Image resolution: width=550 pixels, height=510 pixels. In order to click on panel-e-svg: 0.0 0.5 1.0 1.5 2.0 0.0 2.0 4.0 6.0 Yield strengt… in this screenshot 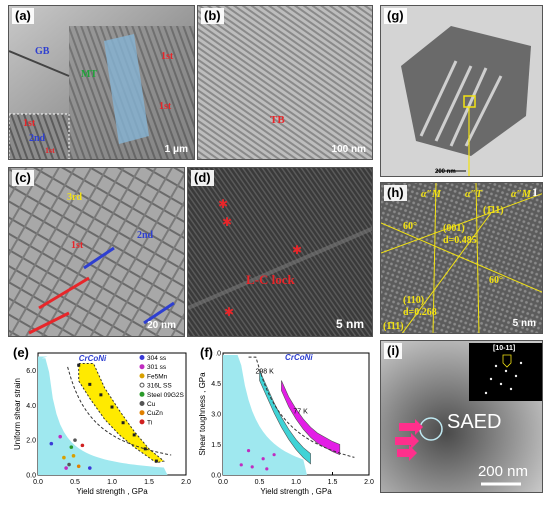, I will do `click(102, 424)`.